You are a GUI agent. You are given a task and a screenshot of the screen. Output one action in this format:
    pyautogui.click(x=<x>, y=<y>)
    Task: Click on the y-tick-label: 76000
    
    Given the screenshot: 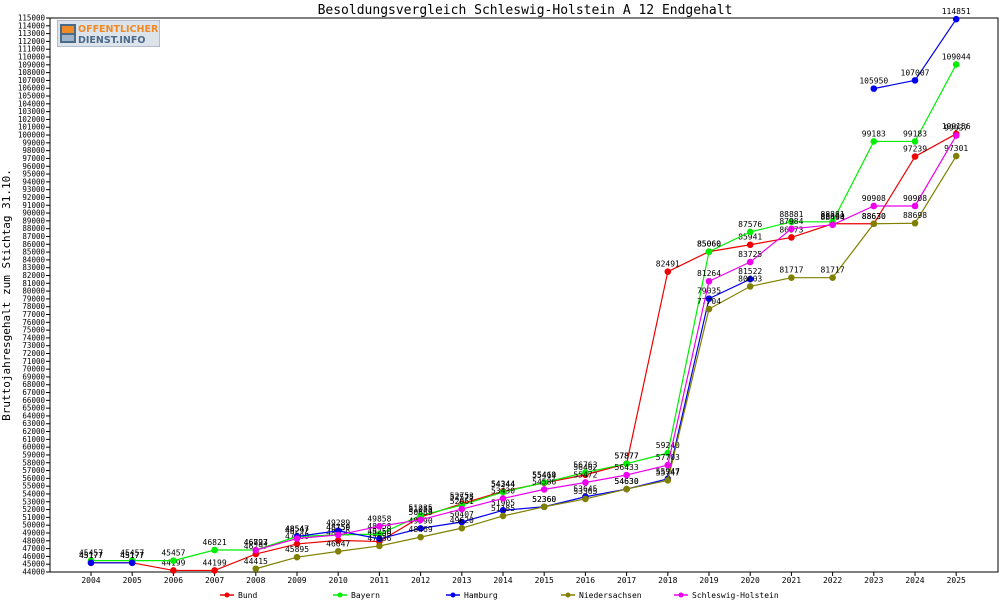 What is the action you would take?
    pyautogui.click(x=33, y=322)
    